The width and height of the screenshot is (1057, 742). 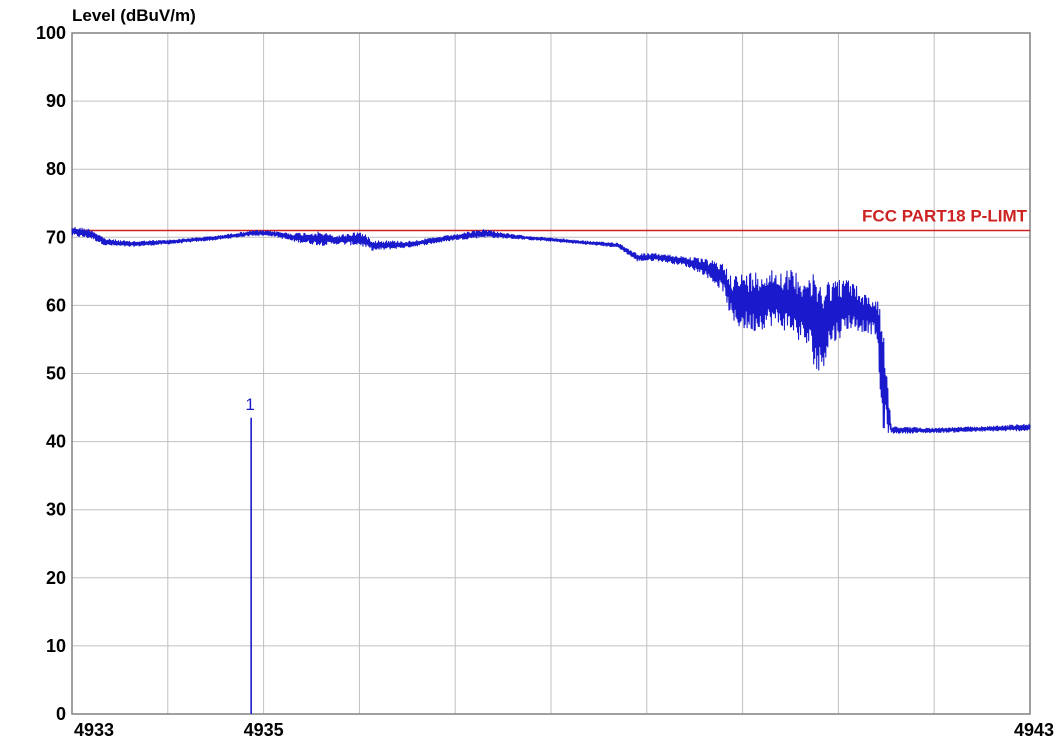 What do you see at coordinates (94, 730) in the screenshot?
I see `x-tick-label: 4933` at bounding box center [94, 730].